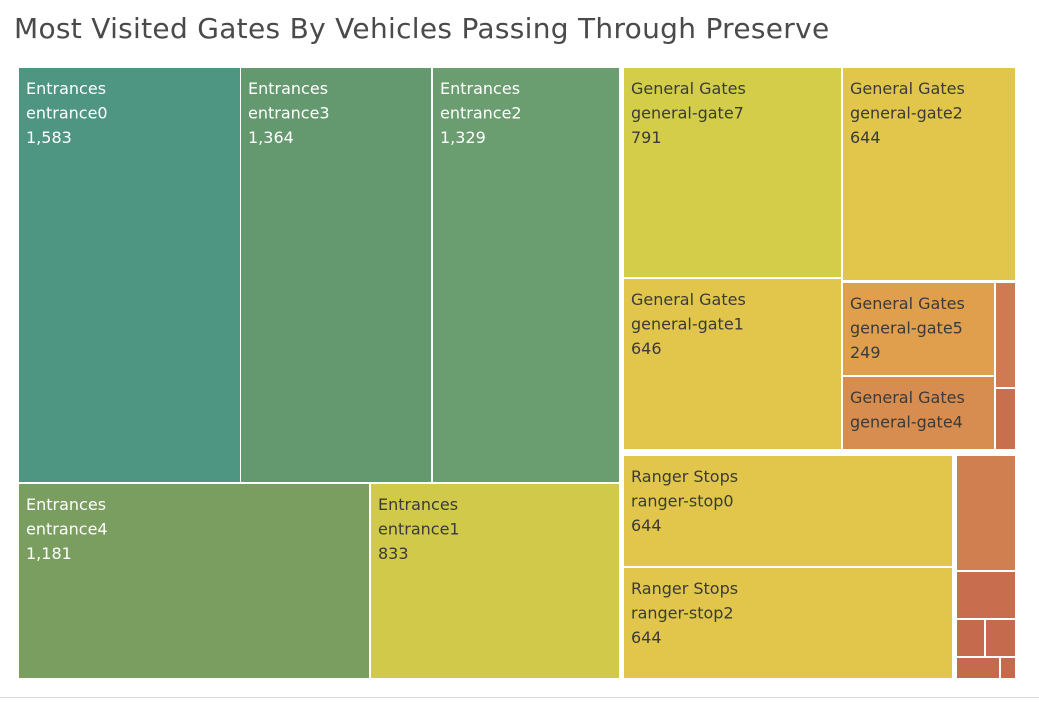  Describe the element at coordinates (289, 113) in the screenshot. I see `tile-item-label: entrance3` at that location.